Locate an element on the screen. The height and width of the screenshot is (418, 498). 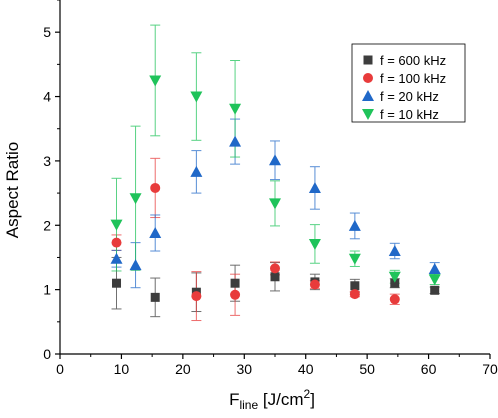
legend-label: f = 20 kHz is located at coordinates (409, 96).